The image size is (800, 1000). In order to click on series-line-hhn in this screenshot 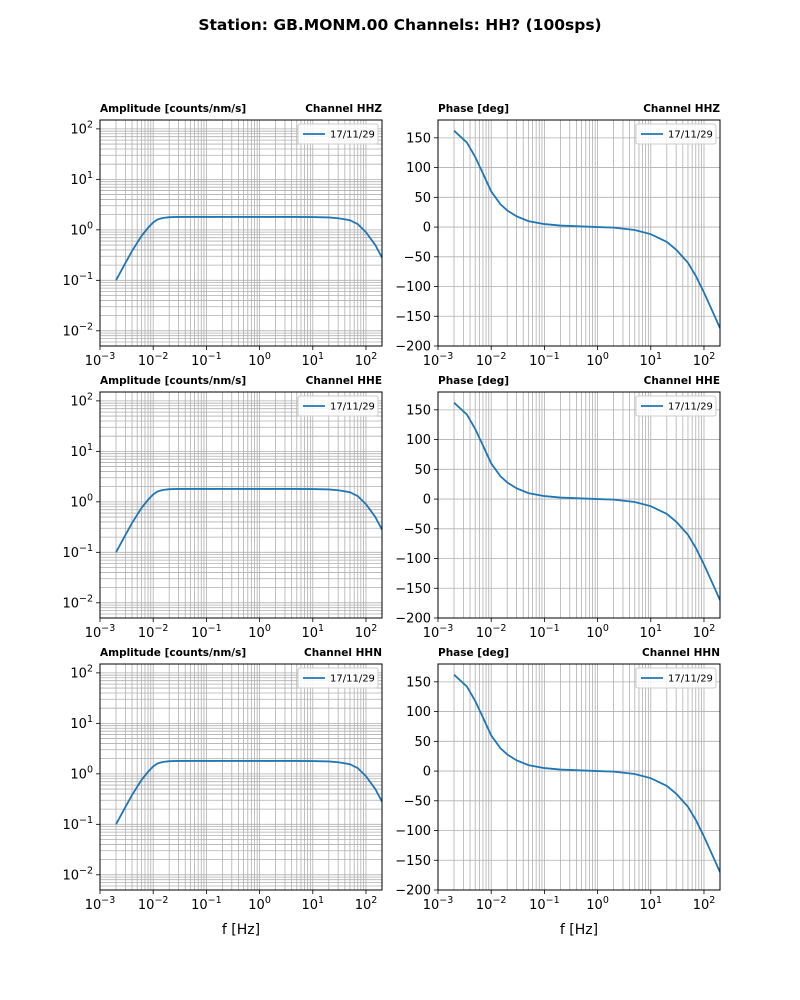, I will do `click(248, 792)`.